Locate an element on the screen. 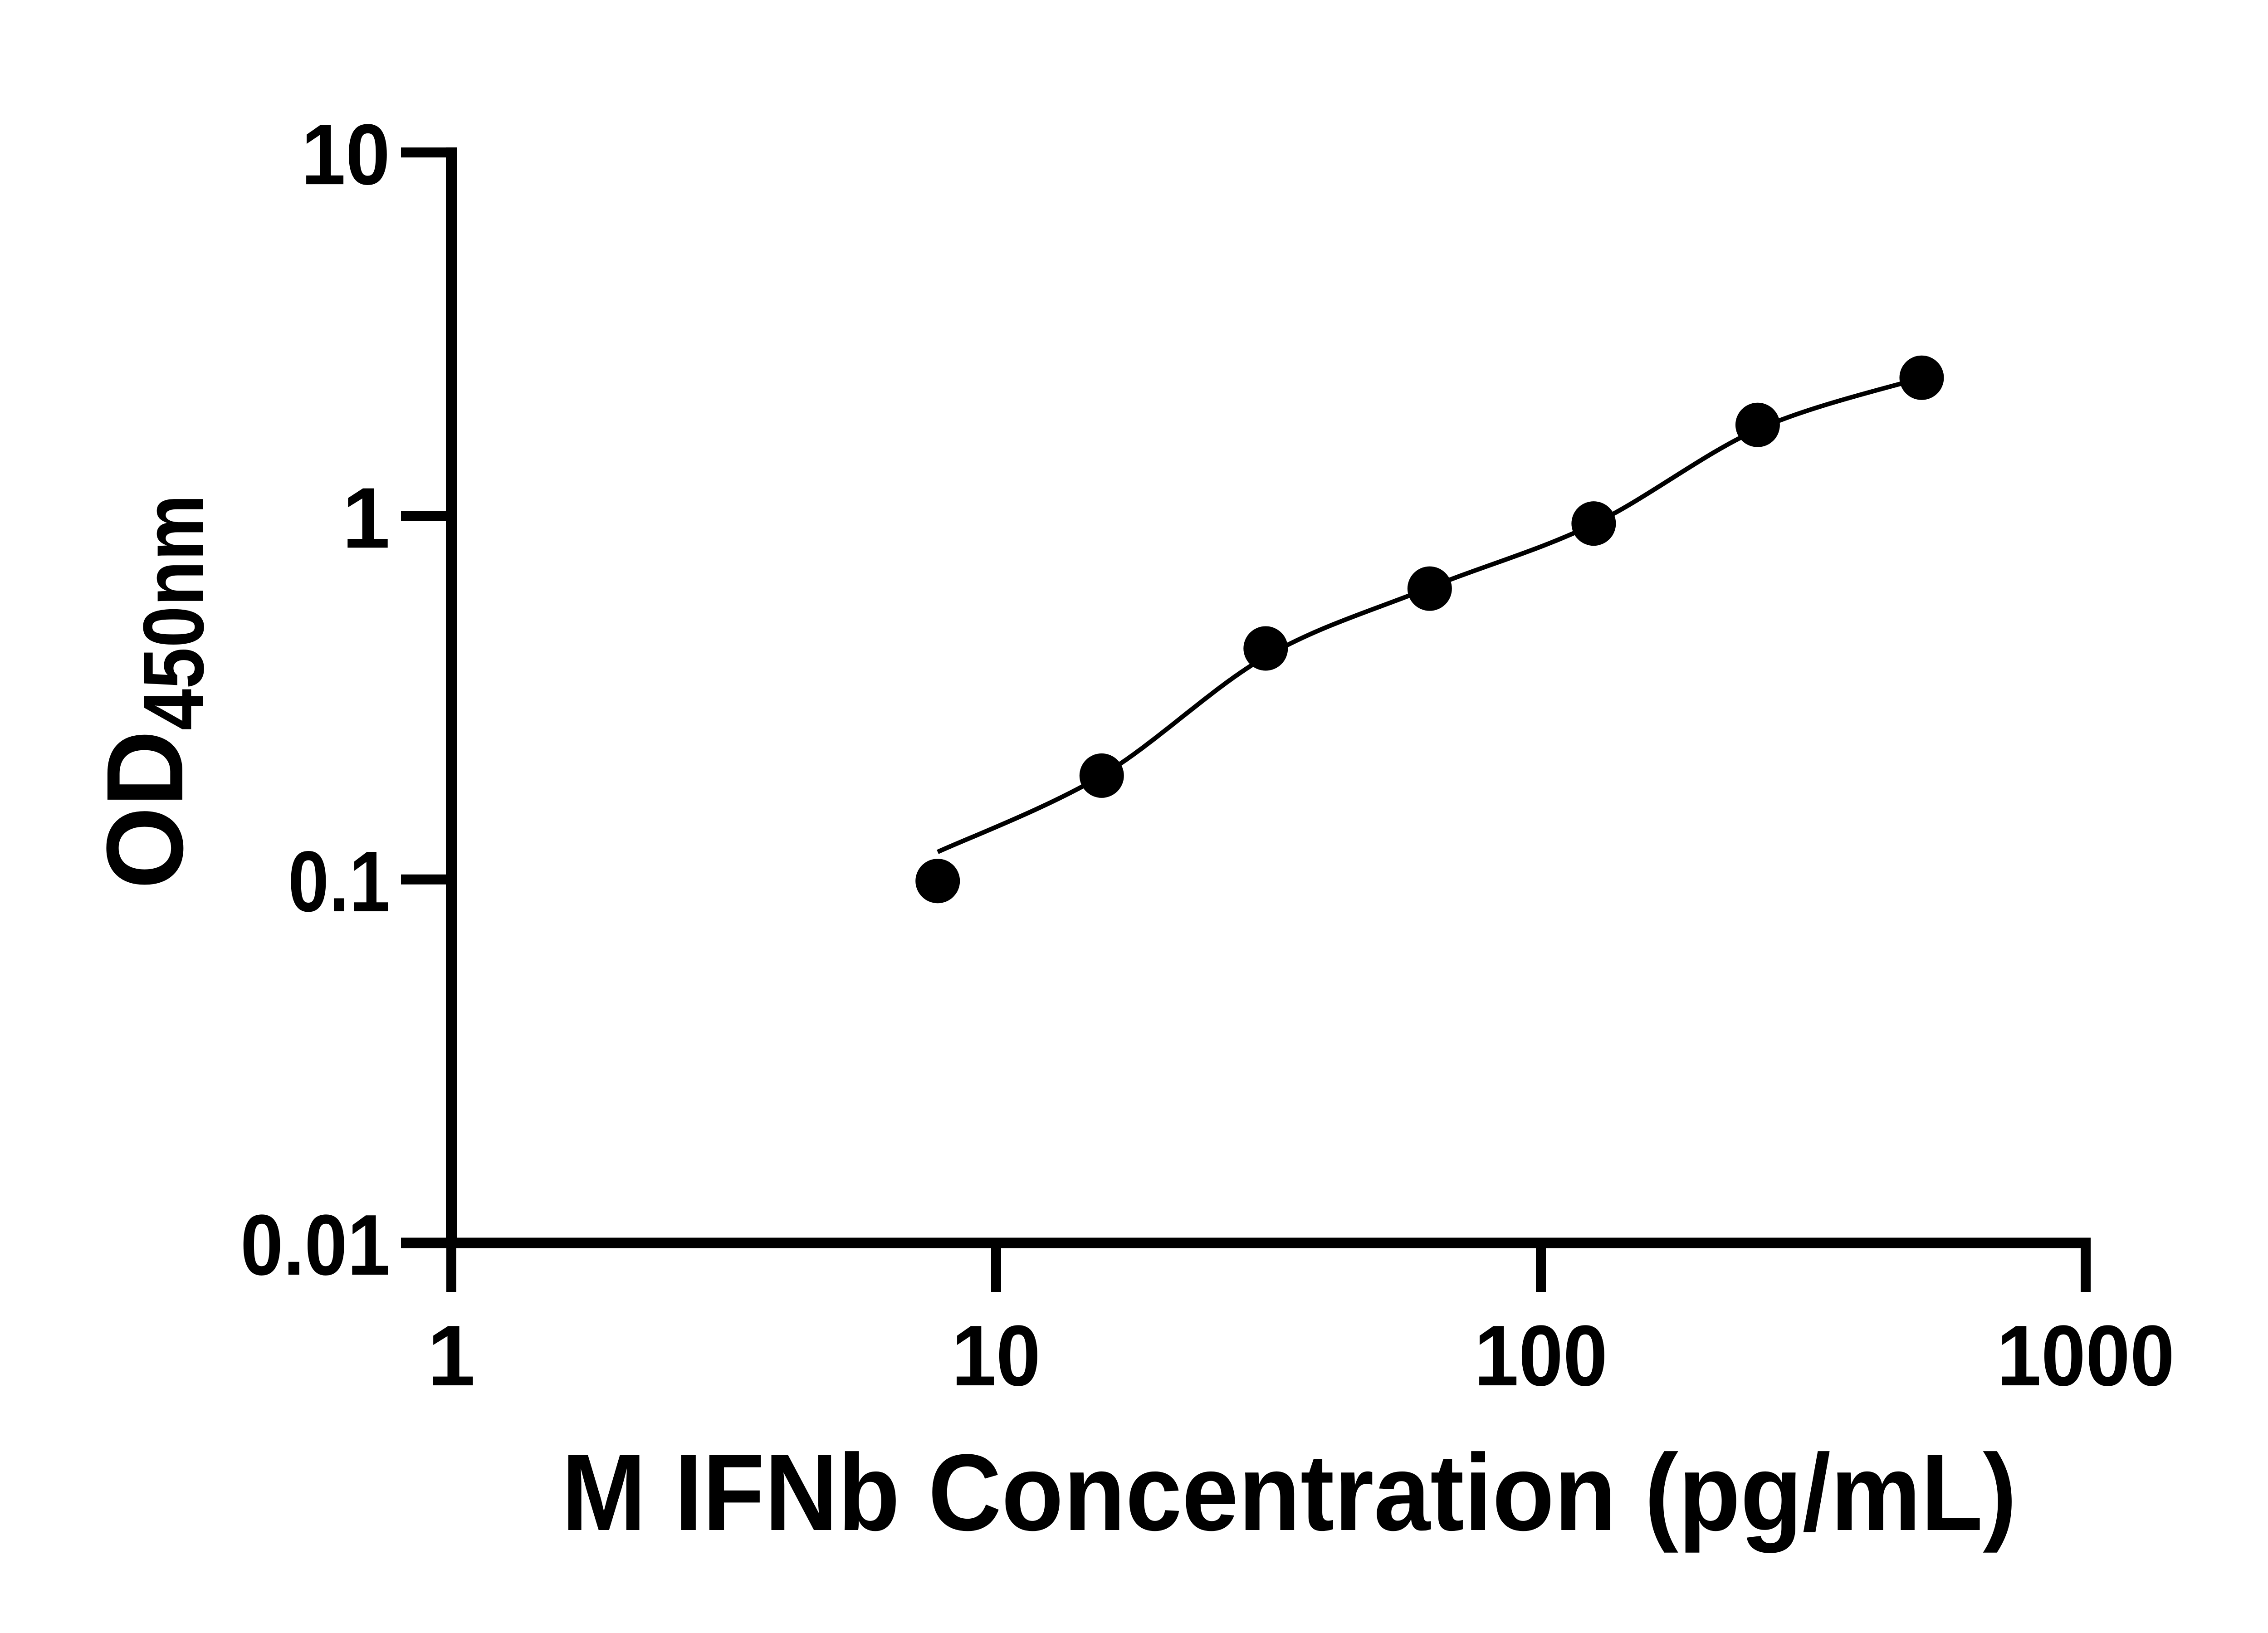 Image resolution: width=2268 pixels, height=1633 pixels. y-tick-label: 10 is located at coordinates (346, 155).